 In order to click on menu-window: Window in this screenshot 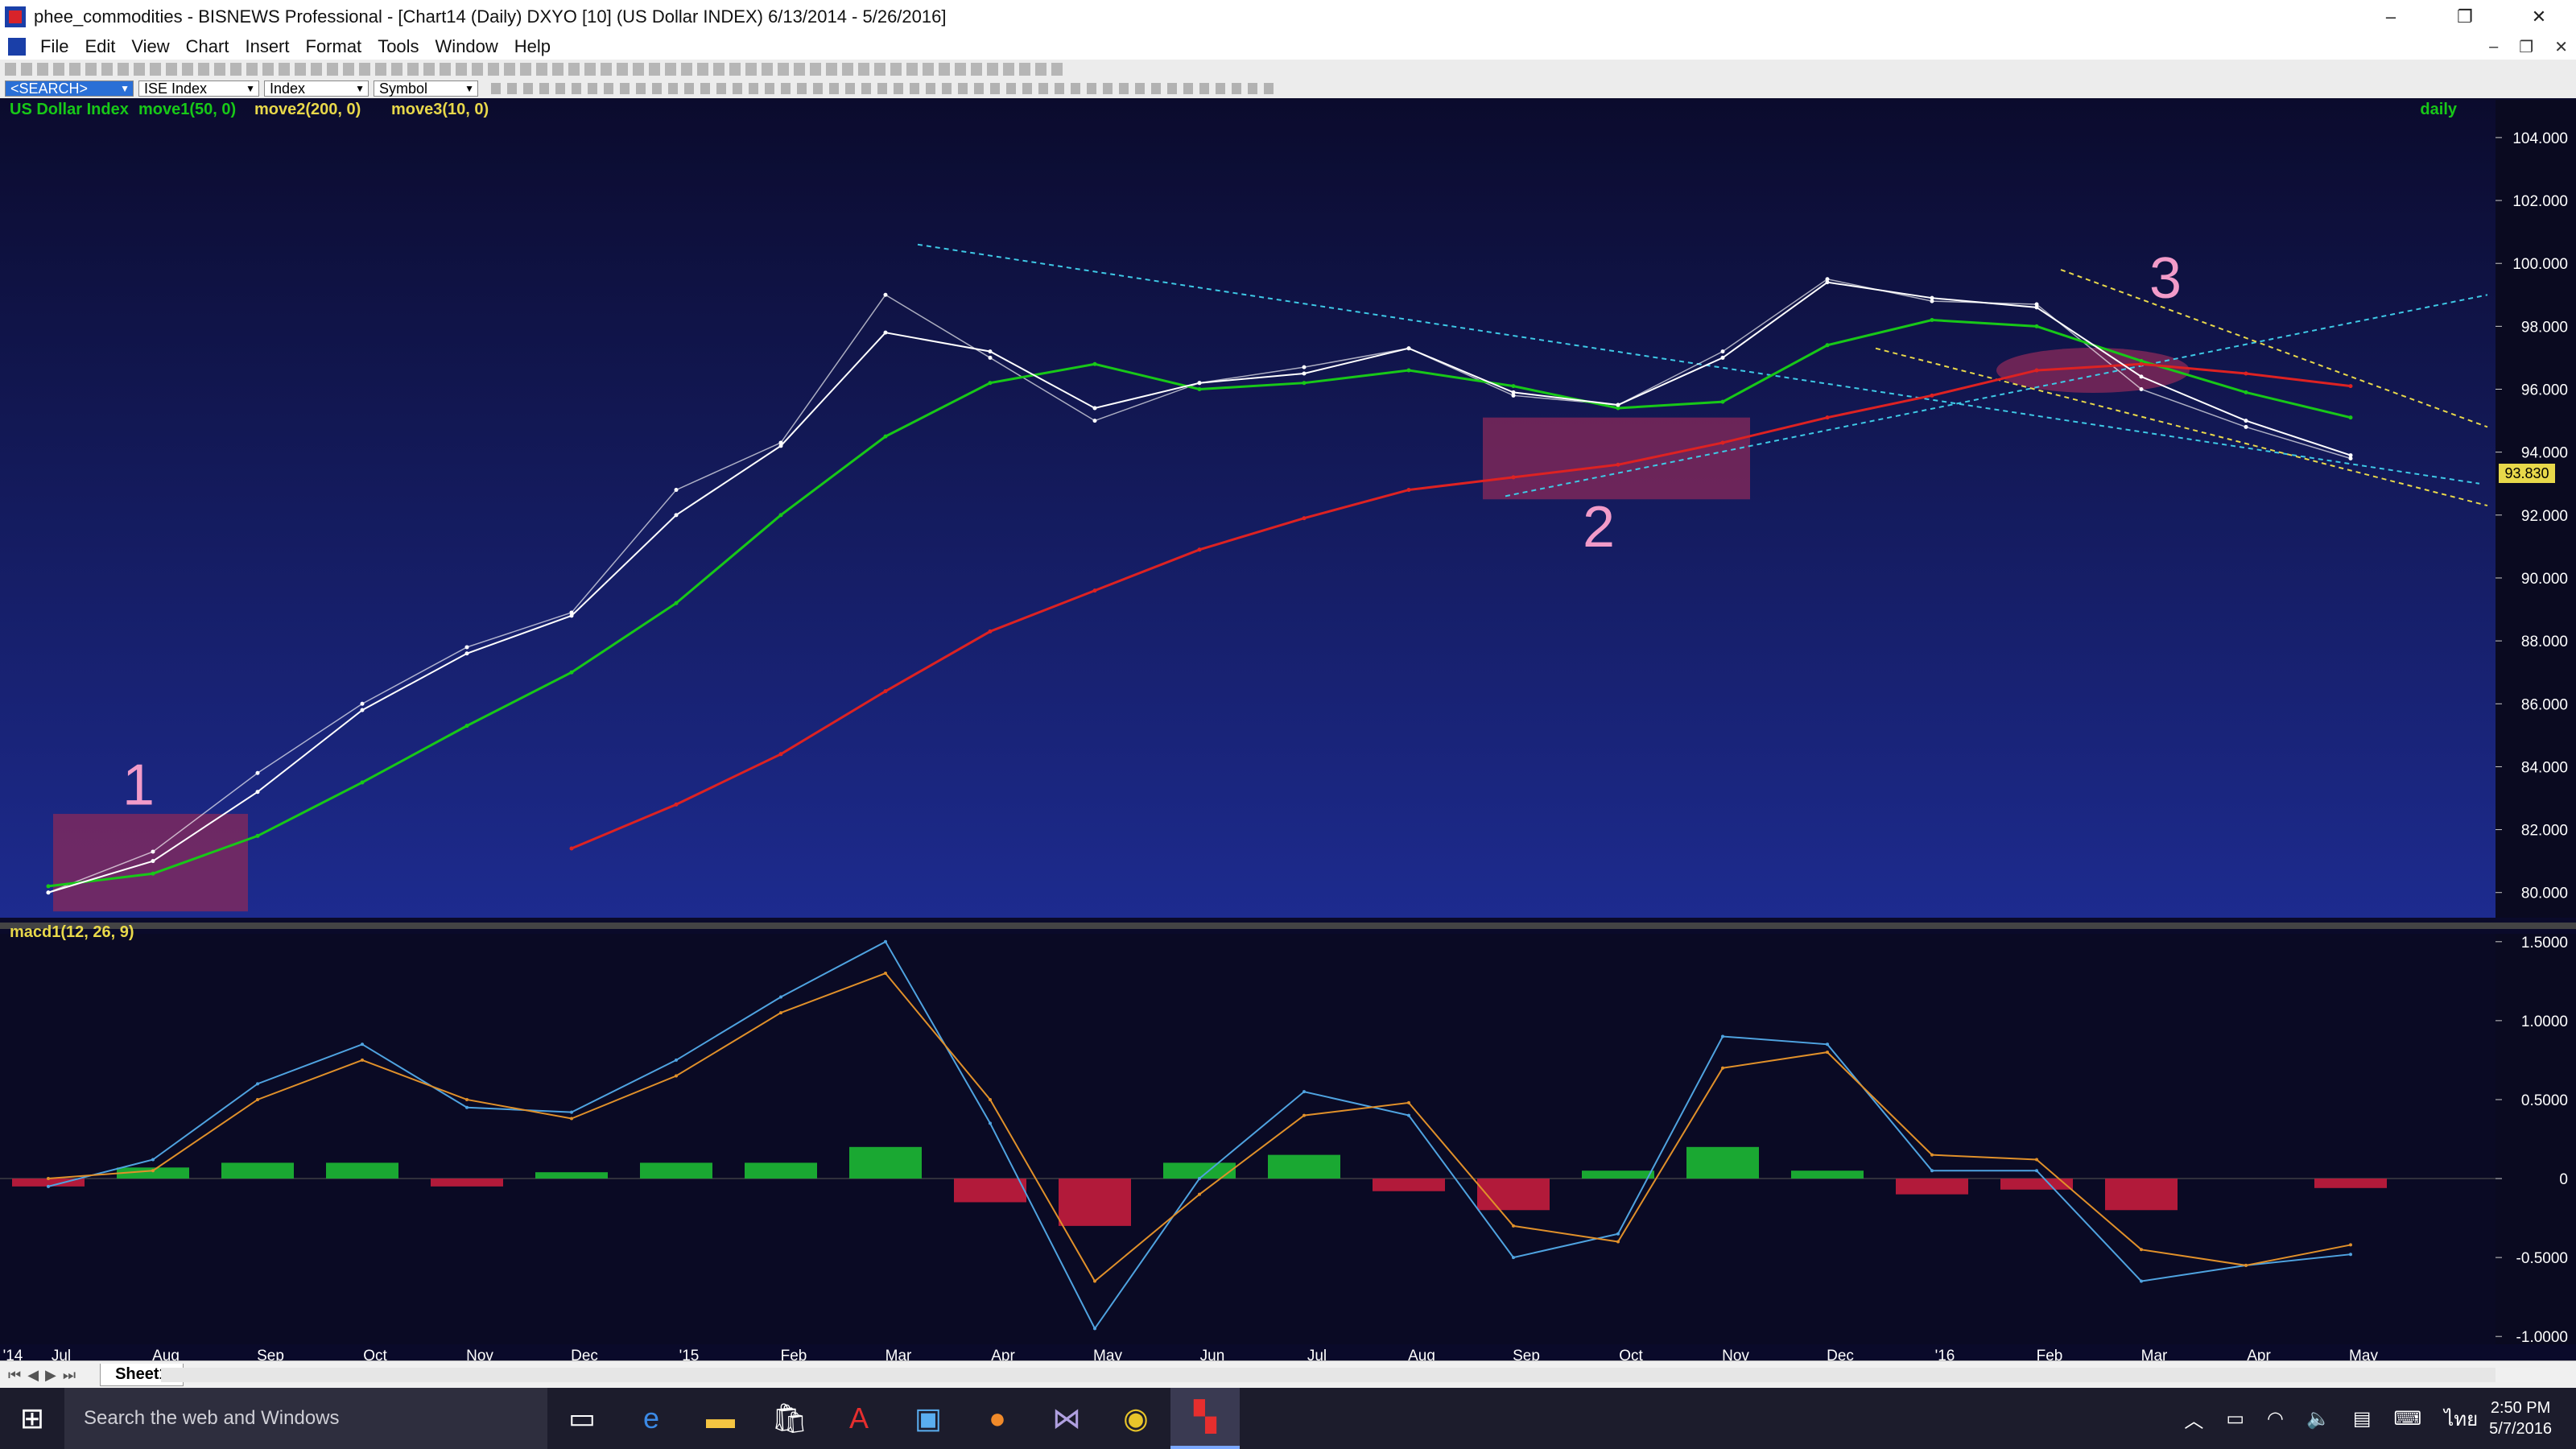, I will do `click(466, 46)`.